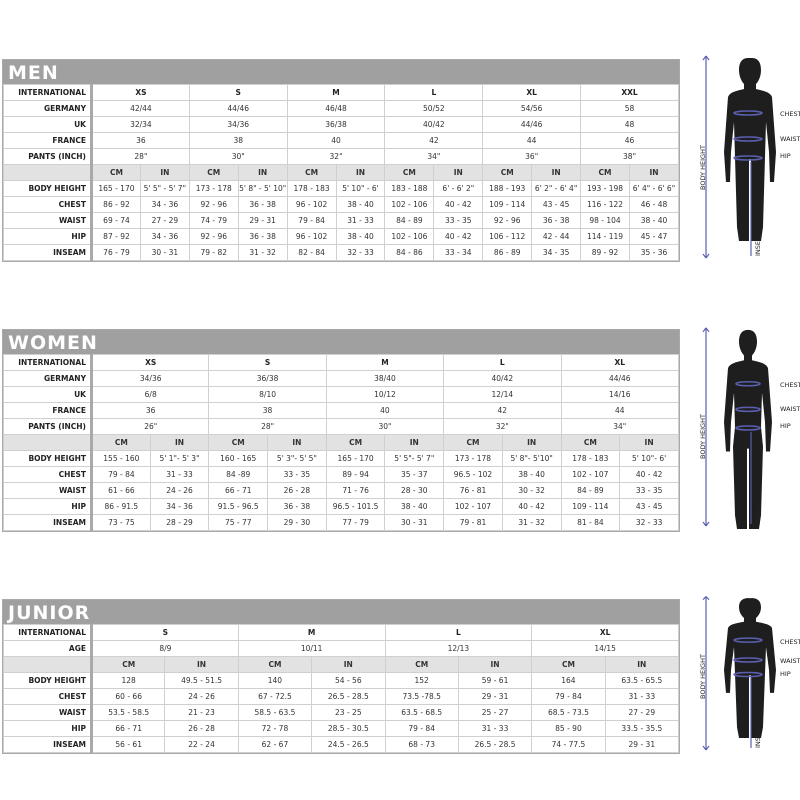  What do you see at coordinates (336, 92) in the screenshot?
I see `size-cell: M` at bounding box center [336, 92].